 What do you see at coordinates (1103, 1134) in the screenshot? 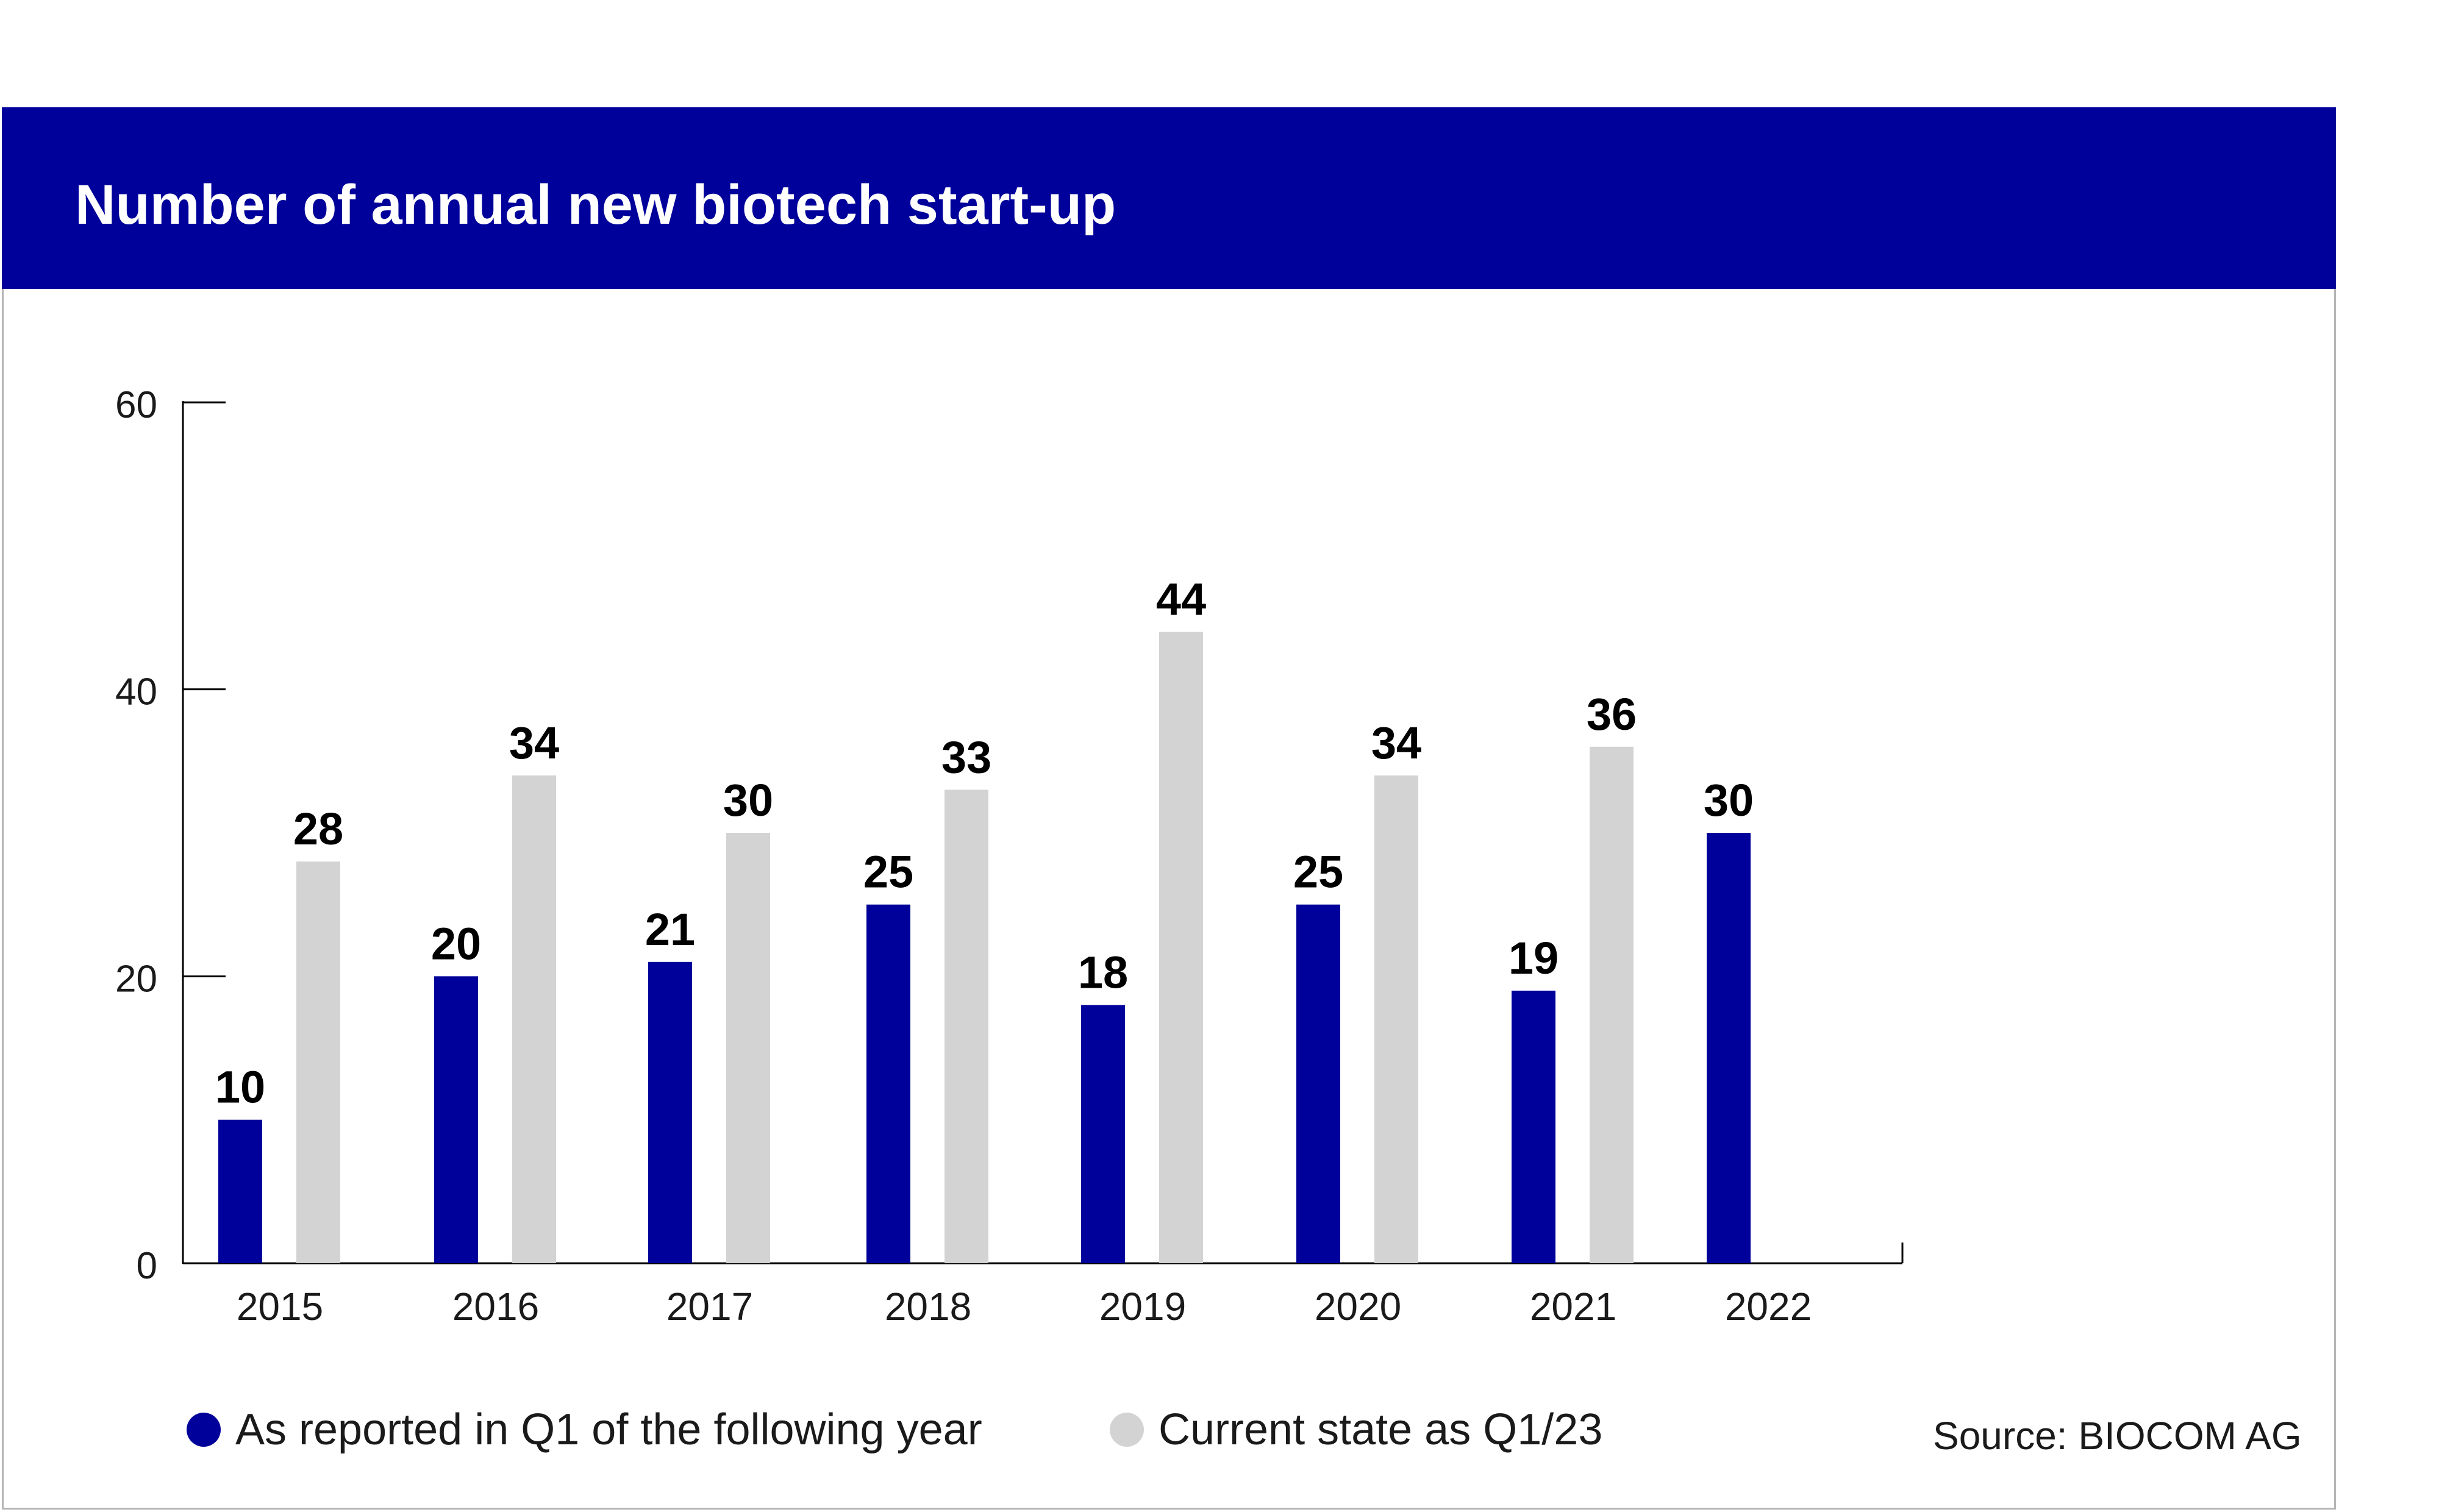
I see `bar-reported-2019` at bounding box center [1103, 1134].